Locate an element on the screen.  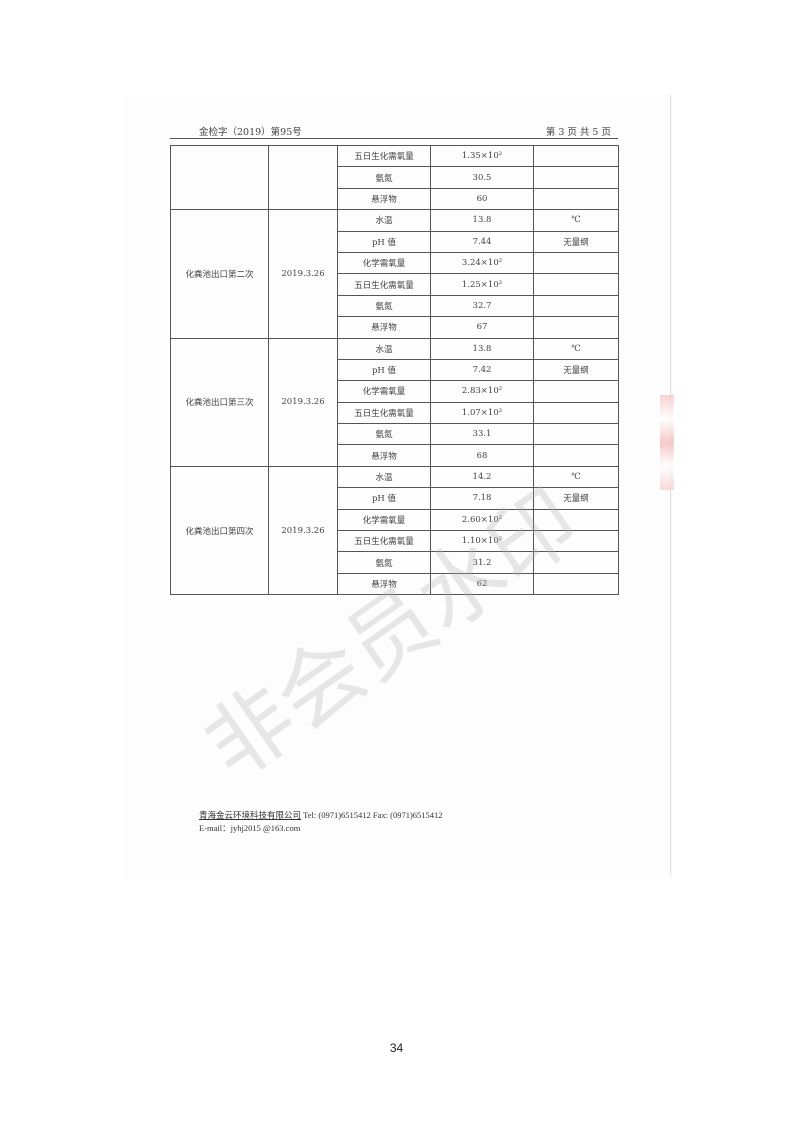
table-row: 悬浮物 68 is located at coordinates (395, 455).